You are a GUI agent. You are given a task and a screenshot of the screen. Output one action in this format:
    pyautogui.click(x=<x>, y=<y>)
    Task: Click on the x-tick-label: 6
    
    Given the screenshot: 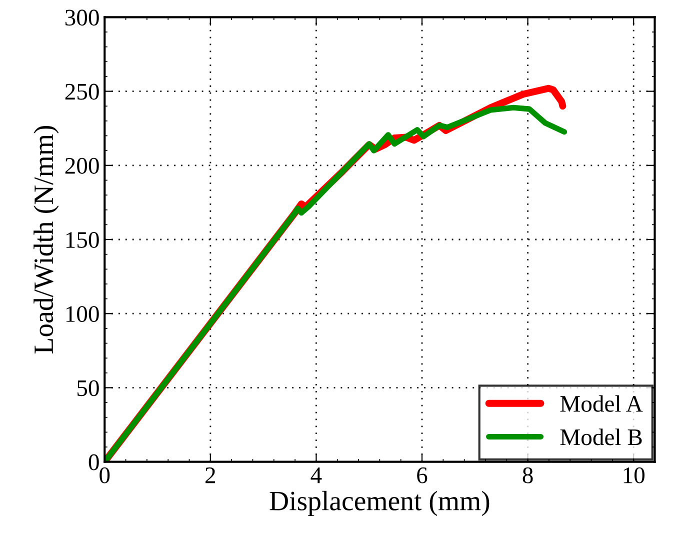 What is the action you would take?
    pyautogui.click(x=422, y=475)
    